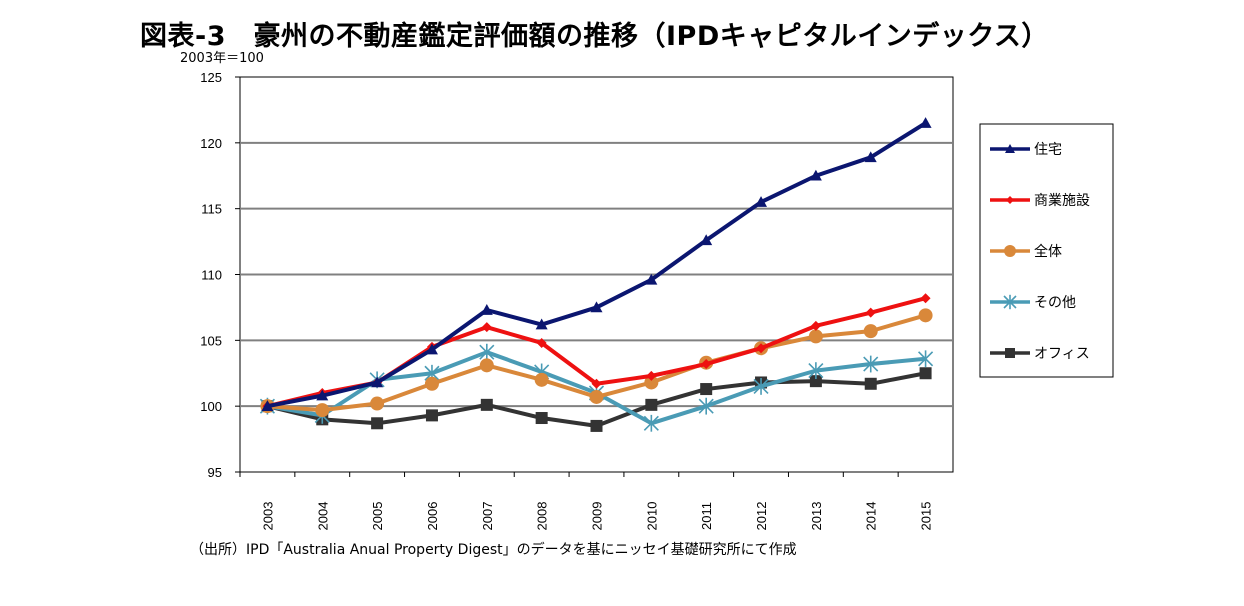 This screenshot has width=1244, height=606. What do you see at coordinates (211, 275) in the screenshot?
I see `y-tick-label: 110` at bounding box center [211, 275].